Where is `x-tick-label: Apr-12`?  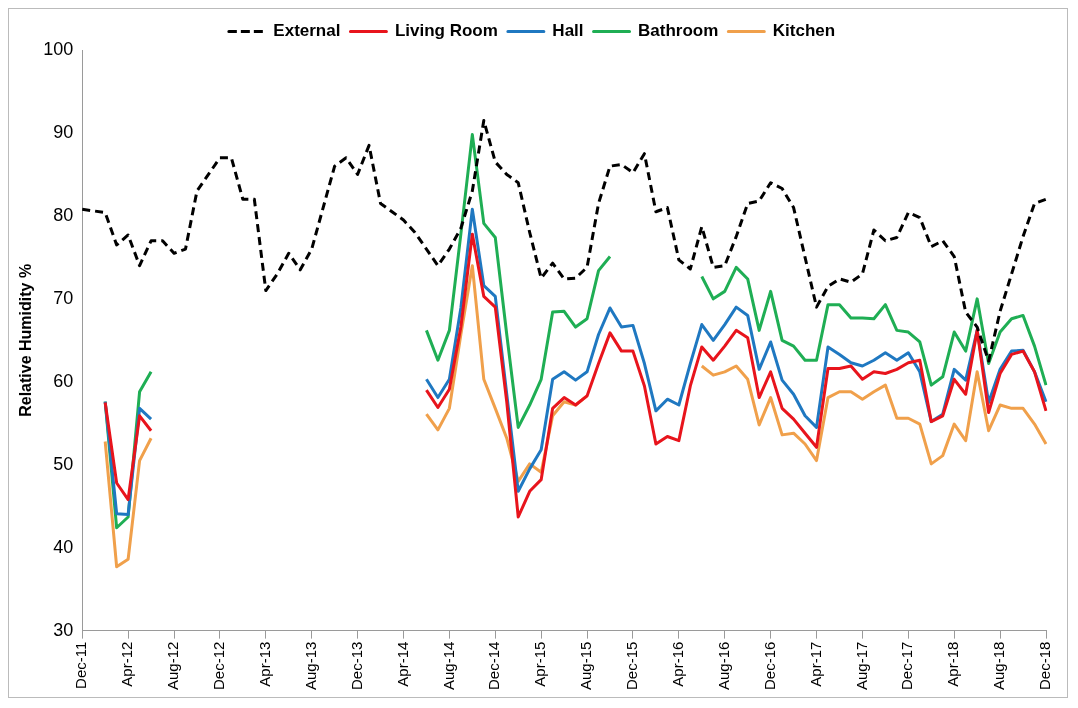
x-tick-label: Apr-12 is located at coordinates (127, 664).